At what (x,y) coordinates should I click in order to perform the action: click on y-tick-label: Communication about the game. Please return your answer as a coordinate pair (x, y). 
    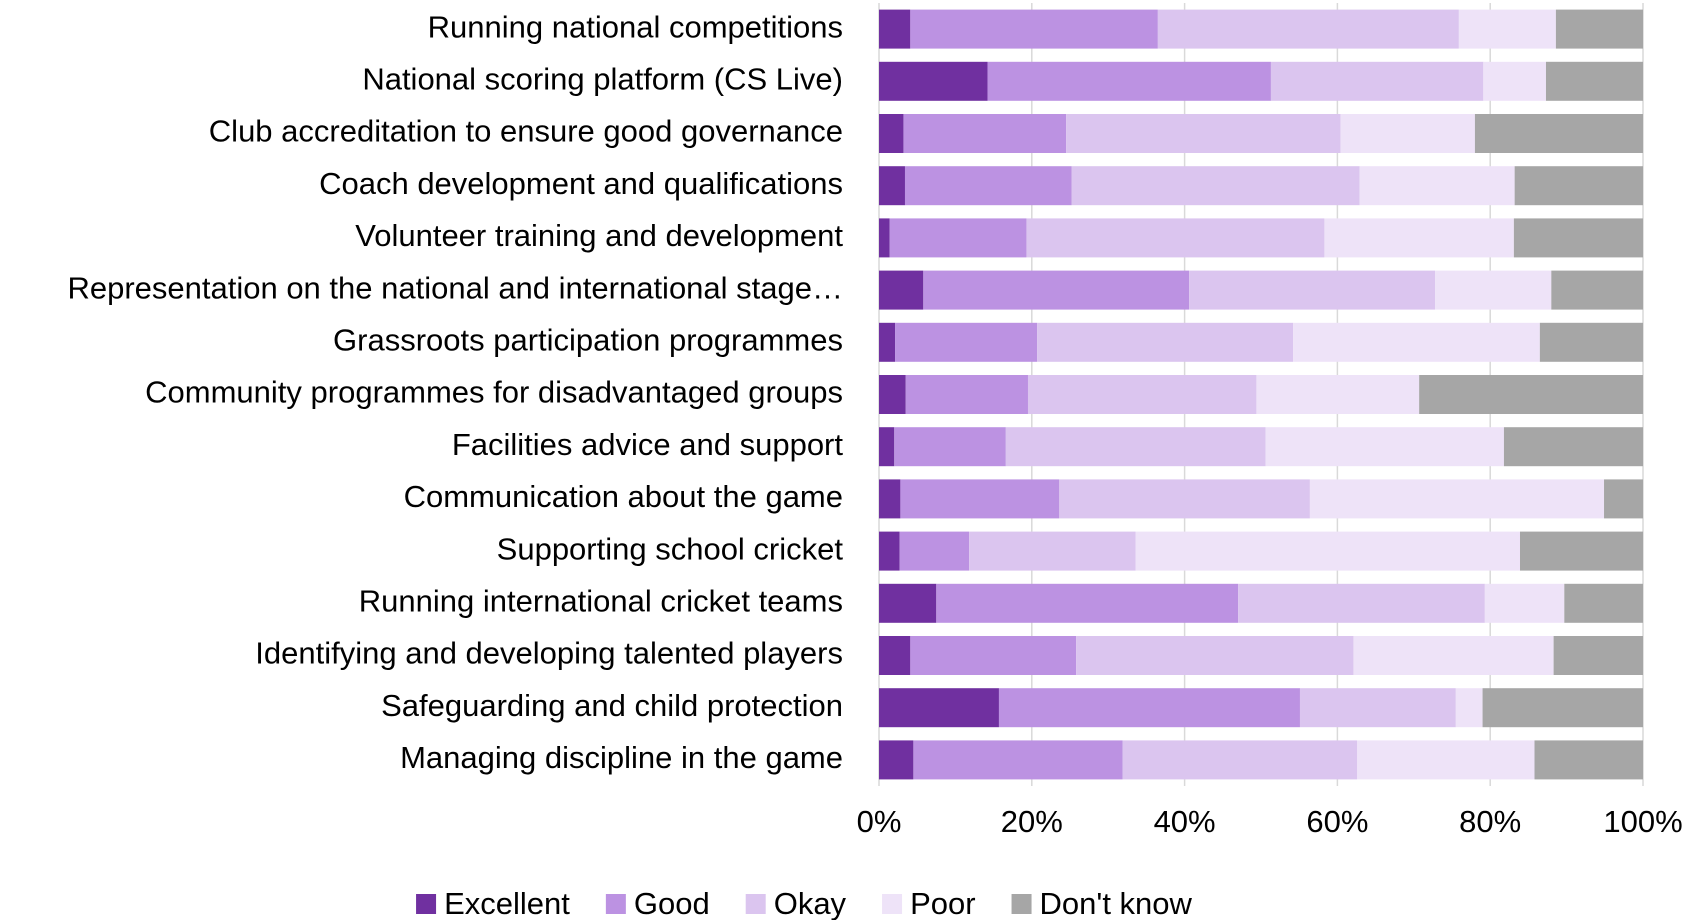
    Looking at the image, I should click on (623, 496).